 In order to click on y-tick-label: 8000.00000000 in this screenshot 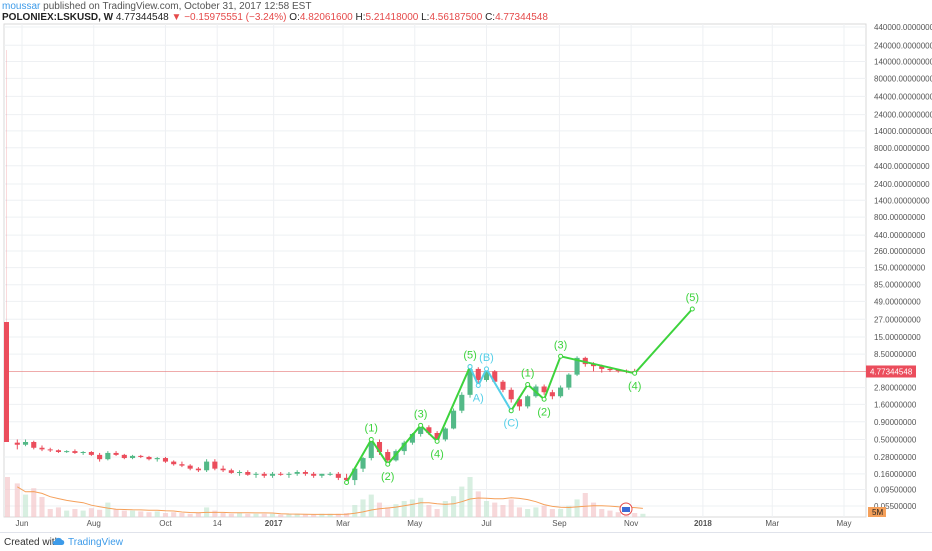, I will do `click(902, 148)`.